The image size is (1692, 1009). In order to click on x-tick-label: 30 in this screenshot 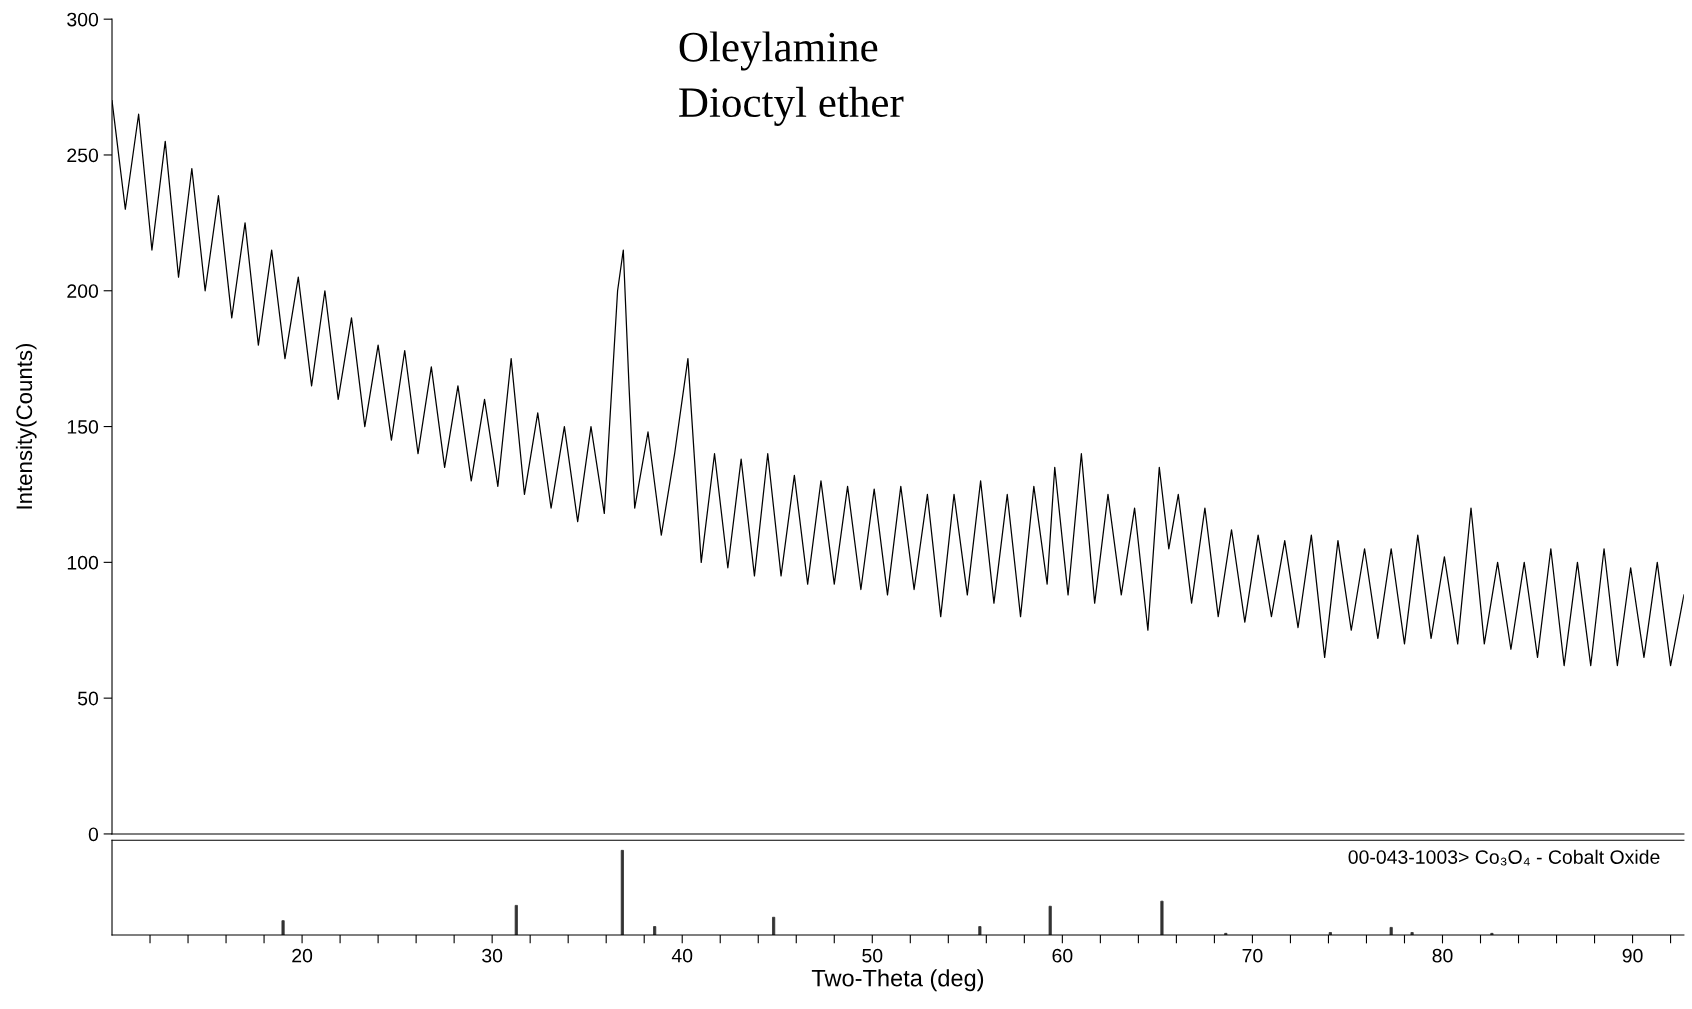, I will do `click(492, 955)`.